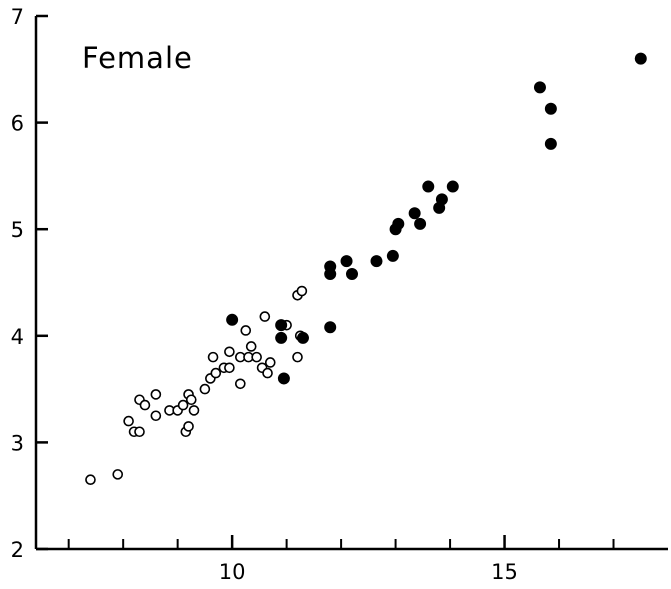  Describe the element at coordinates (17, 443) in the screenshot. I see `y-tick-label: 3` at that location.